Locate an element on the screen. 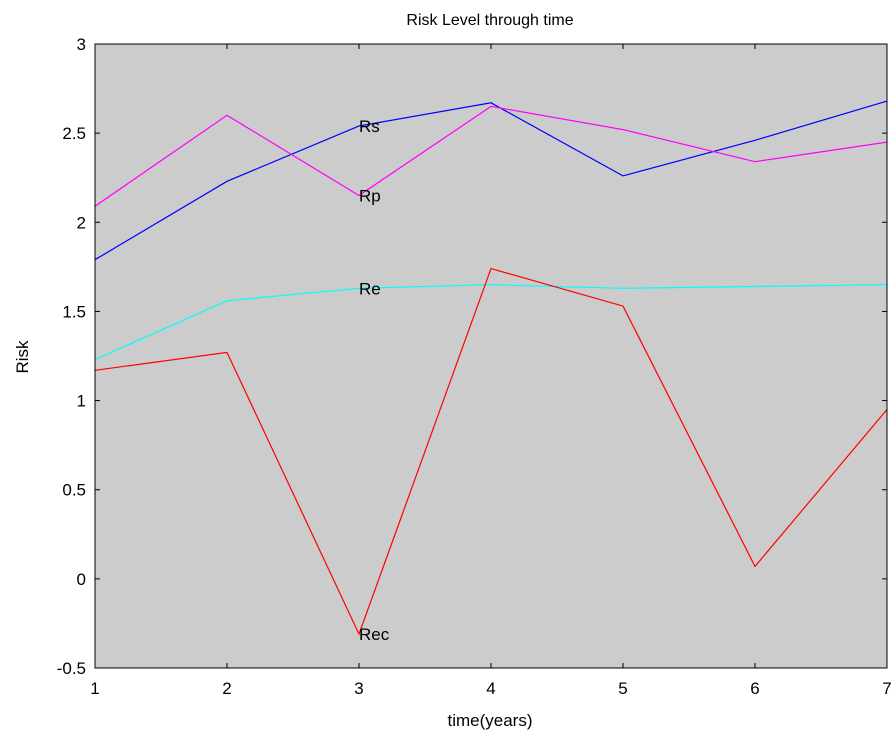 The height and width of the screenshot is (740, 894). y-tick-label: 0.5 is located at coordinates (74, 490).